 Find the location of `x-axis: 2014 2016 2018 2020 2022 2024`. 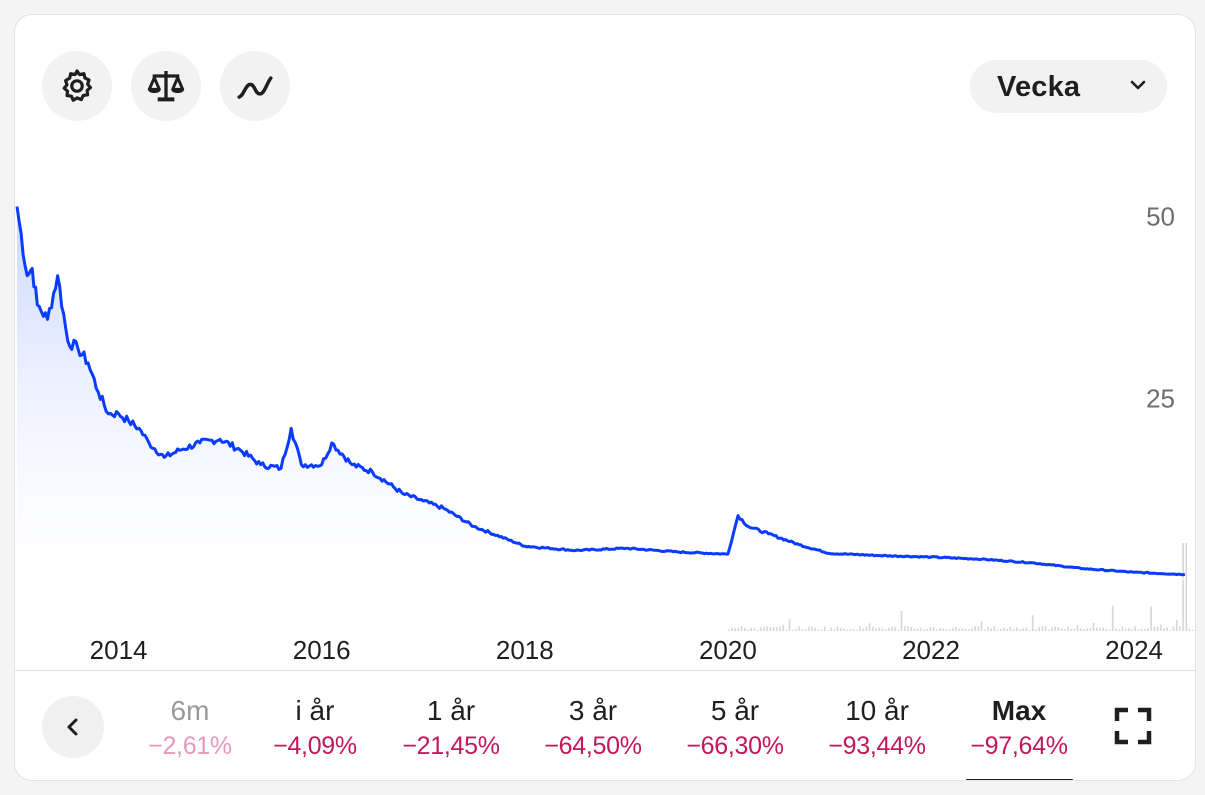

x-axis: 2014 2016 2018 2020 2022 2024 is located at coordinates (626, 650).